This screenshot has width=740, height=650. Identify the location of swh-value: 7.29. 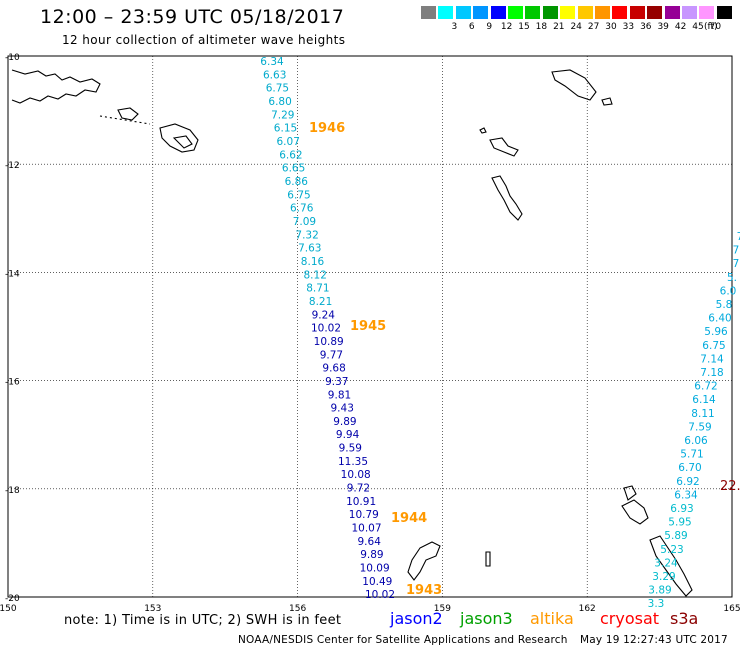
(282, 115).